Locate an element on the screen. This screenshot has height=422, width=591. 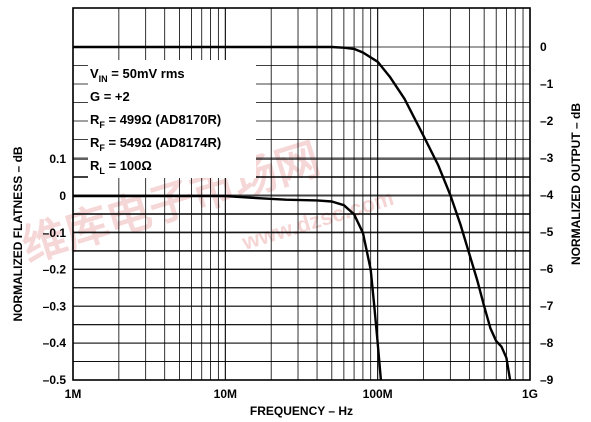
annotation-main: G = +2 is located at coordinates (110, 96).